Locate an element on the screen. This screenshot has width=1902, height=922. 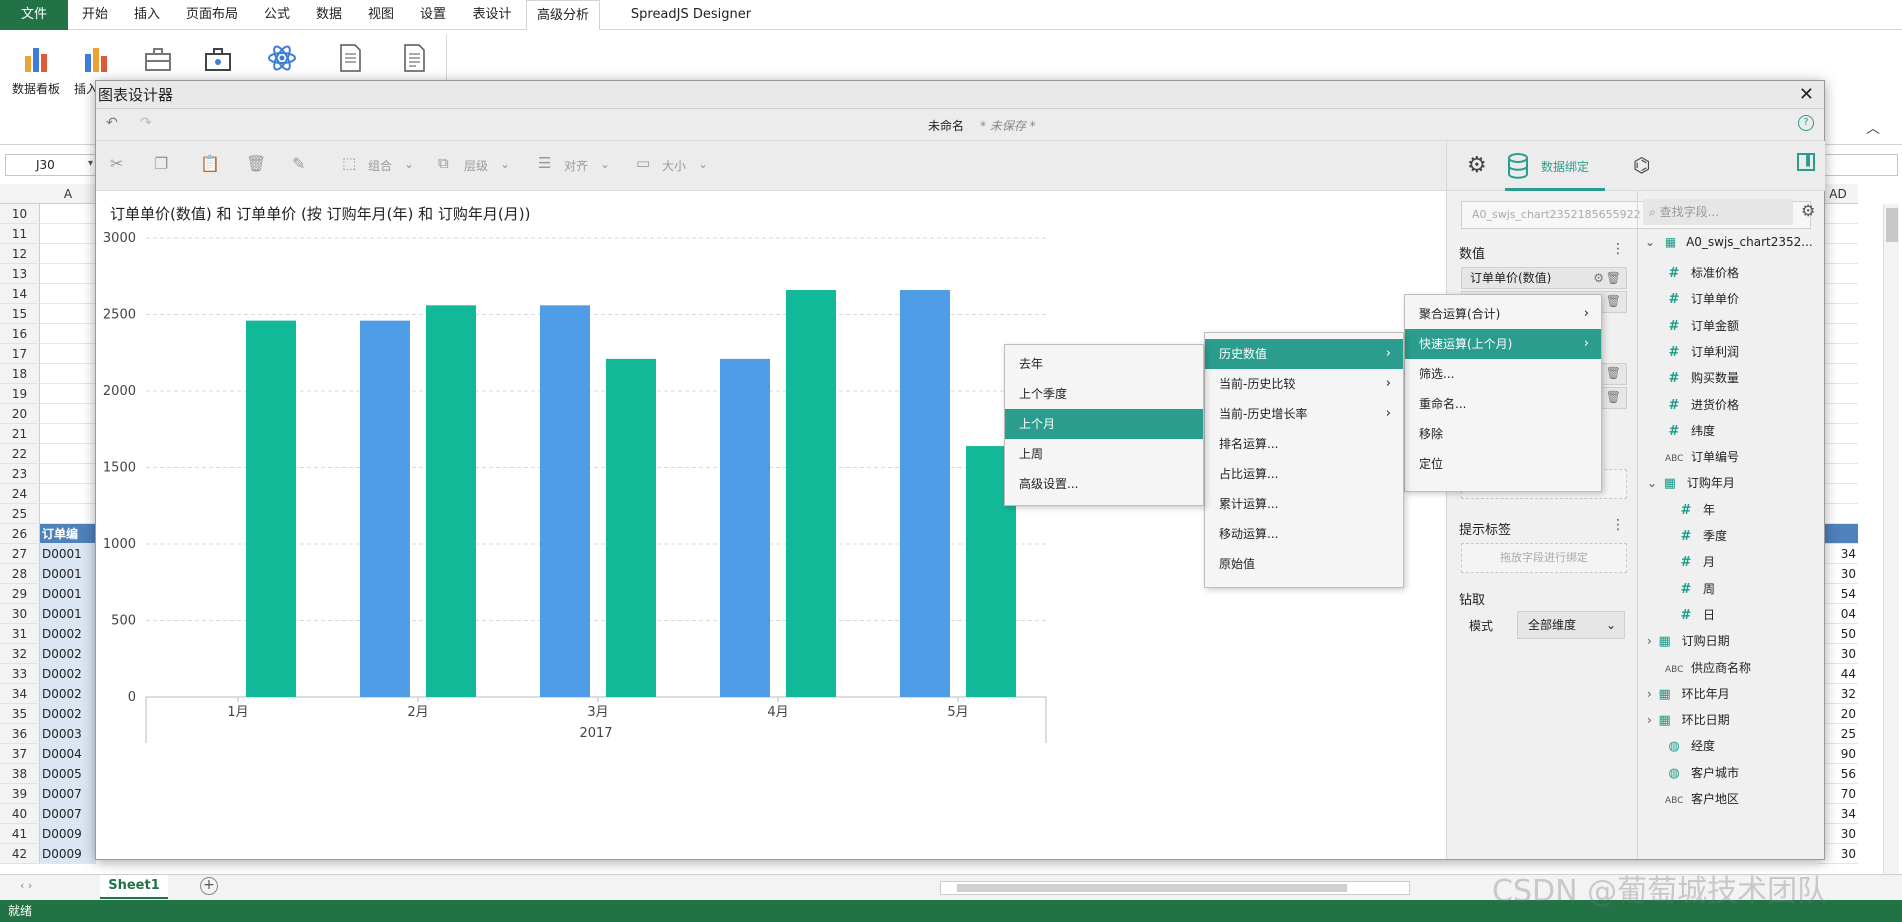
field-item: # 订单金额 is located at coordinates (1702, 326).